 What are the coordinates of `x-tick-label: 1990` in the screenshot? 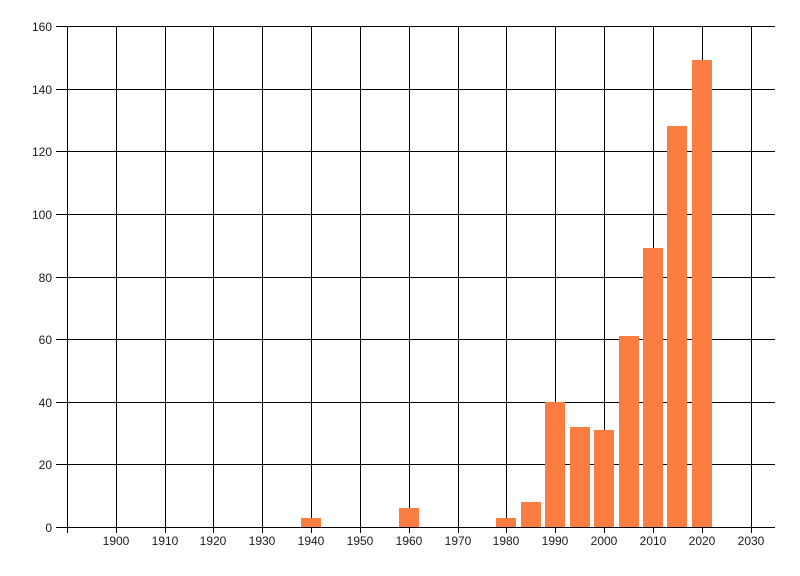 It's located at (555, 541).